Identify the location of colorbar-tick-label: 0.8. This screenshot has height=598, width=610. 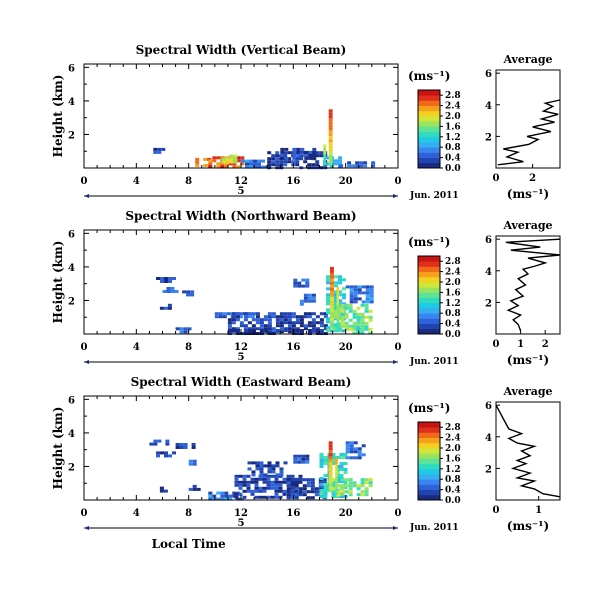
(453, 148).